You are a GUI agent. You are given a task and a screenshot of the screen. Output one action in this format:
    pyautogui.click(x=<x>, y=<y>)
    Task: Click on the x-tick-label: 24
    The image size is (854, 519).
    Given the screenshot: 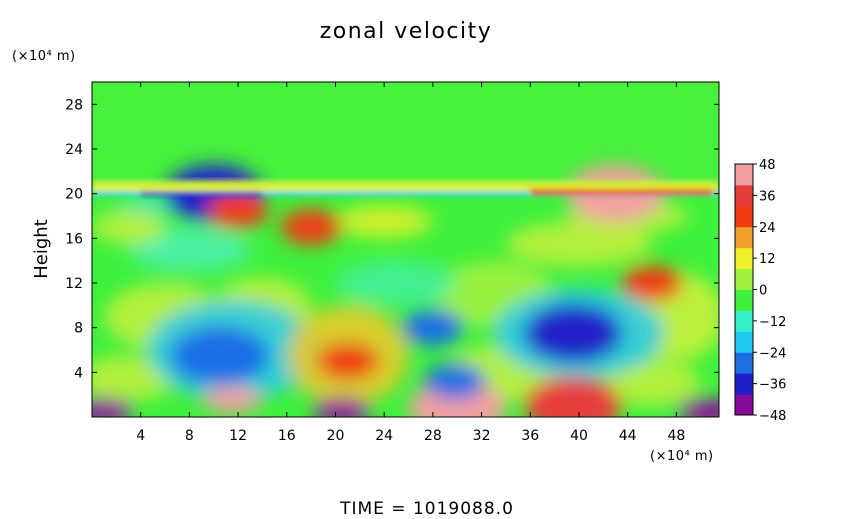 What is the action you would take?
    pyautogui.click(x=384, y=436)
    